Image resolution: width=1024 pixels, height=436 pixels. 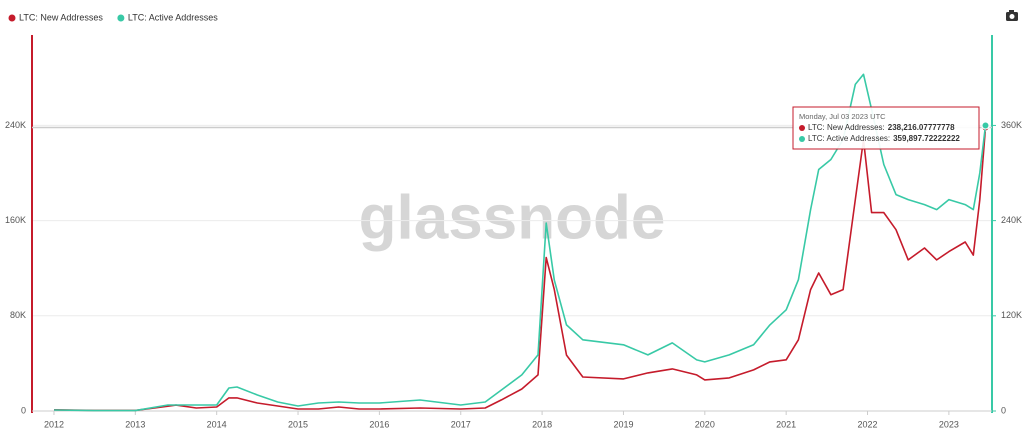 I want to click on y2-tick-label: 0, so click(x=1003, y=410).